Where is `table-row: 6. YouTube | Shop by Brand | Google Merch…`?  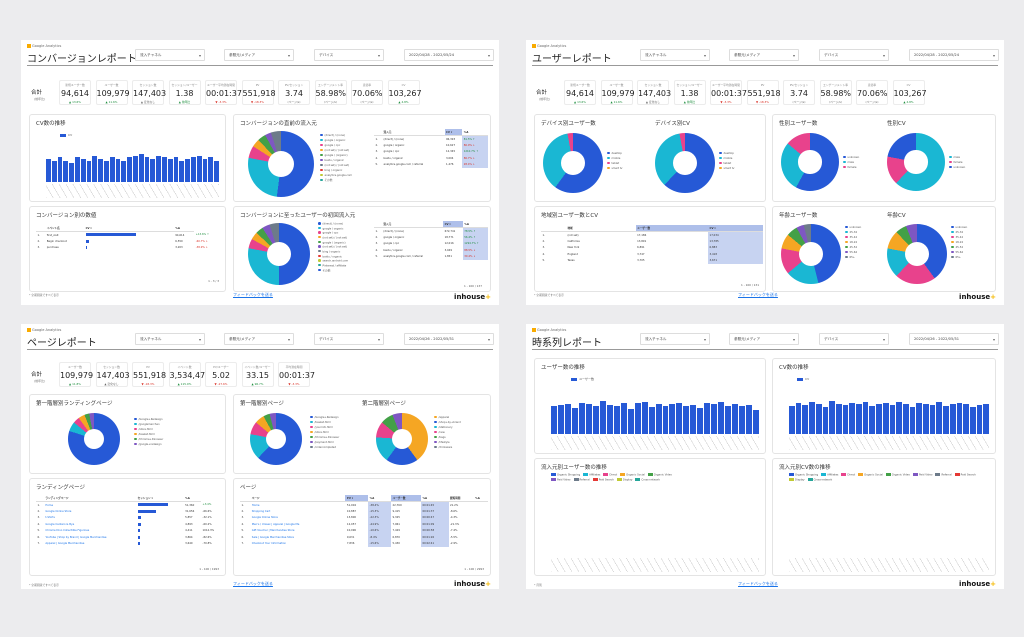 table-row: 6. YouTube | Shop by Brand | Google Merch… is located at coordinates (129, 537).